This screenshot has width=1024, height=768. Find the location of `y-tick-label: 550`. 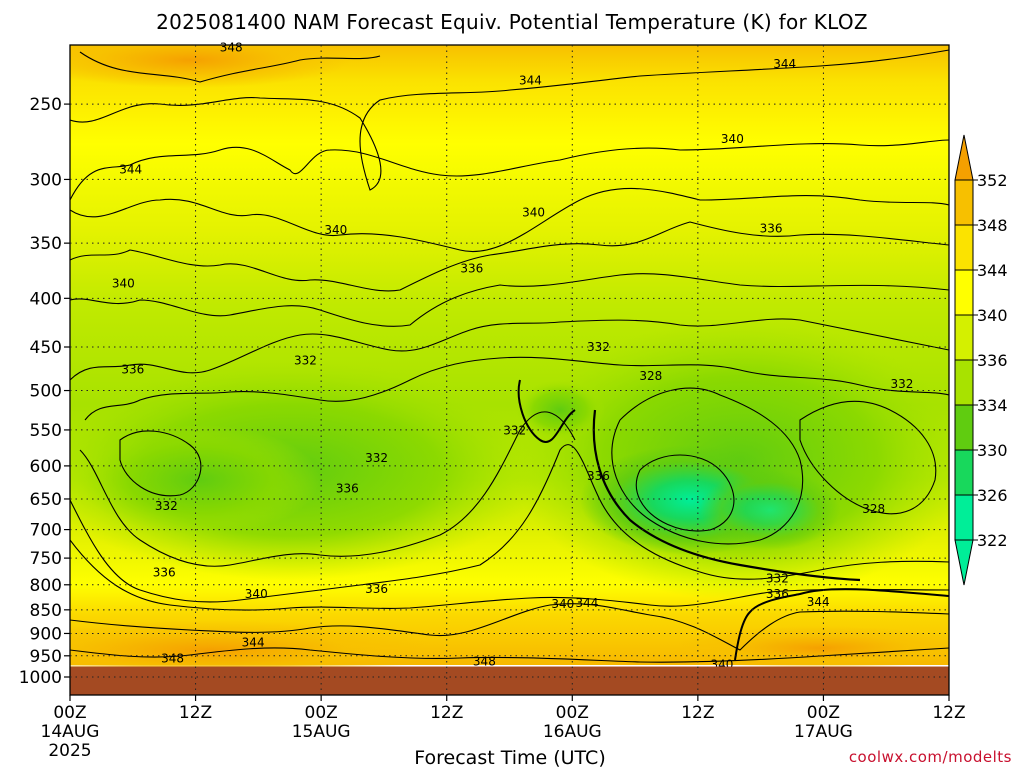

y-tick-label: 550 is located at coordinates (46, 431).